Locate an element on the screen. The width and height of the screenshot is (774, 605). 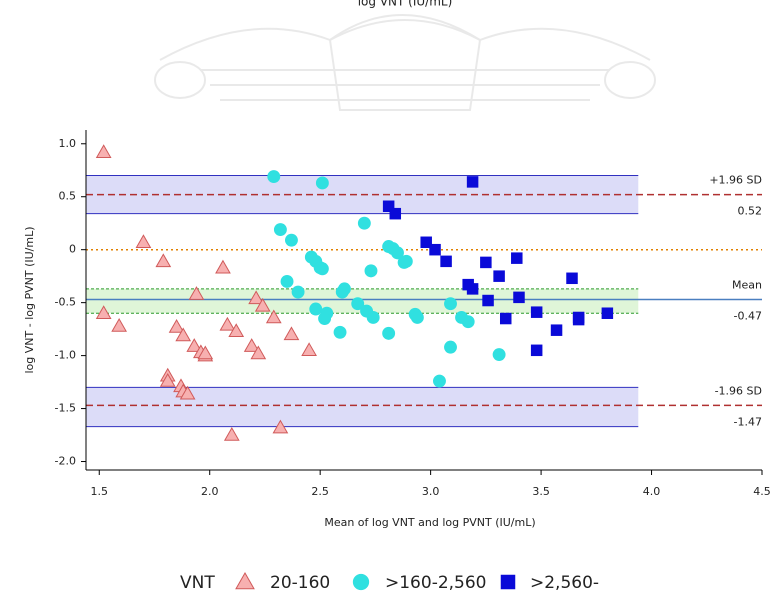
x-tick-label: 4.5 is located at coordinates (762, 491).